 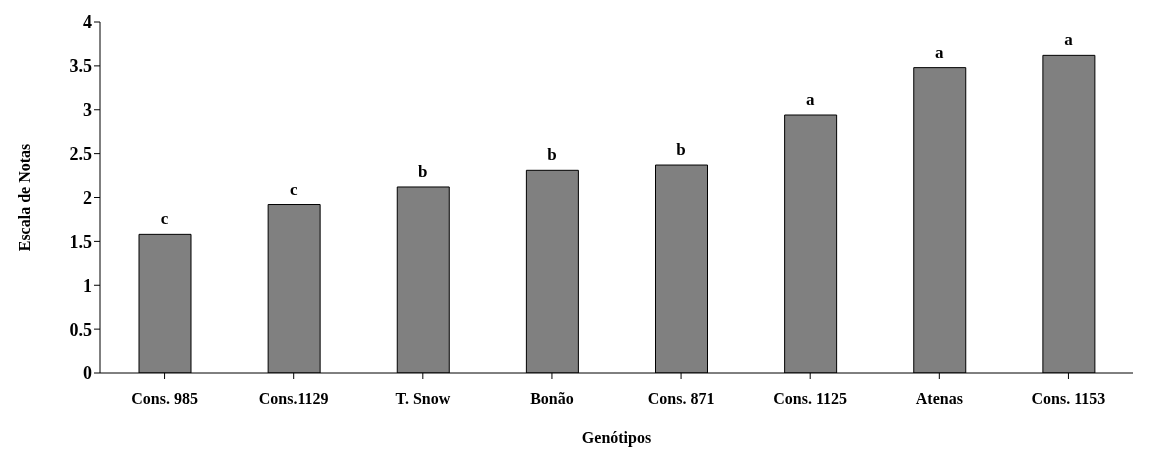 What do you see at coordinates (87, 197) in the screenshot?
I see `y-tick-label: 2` at bounding box center [87, 197].